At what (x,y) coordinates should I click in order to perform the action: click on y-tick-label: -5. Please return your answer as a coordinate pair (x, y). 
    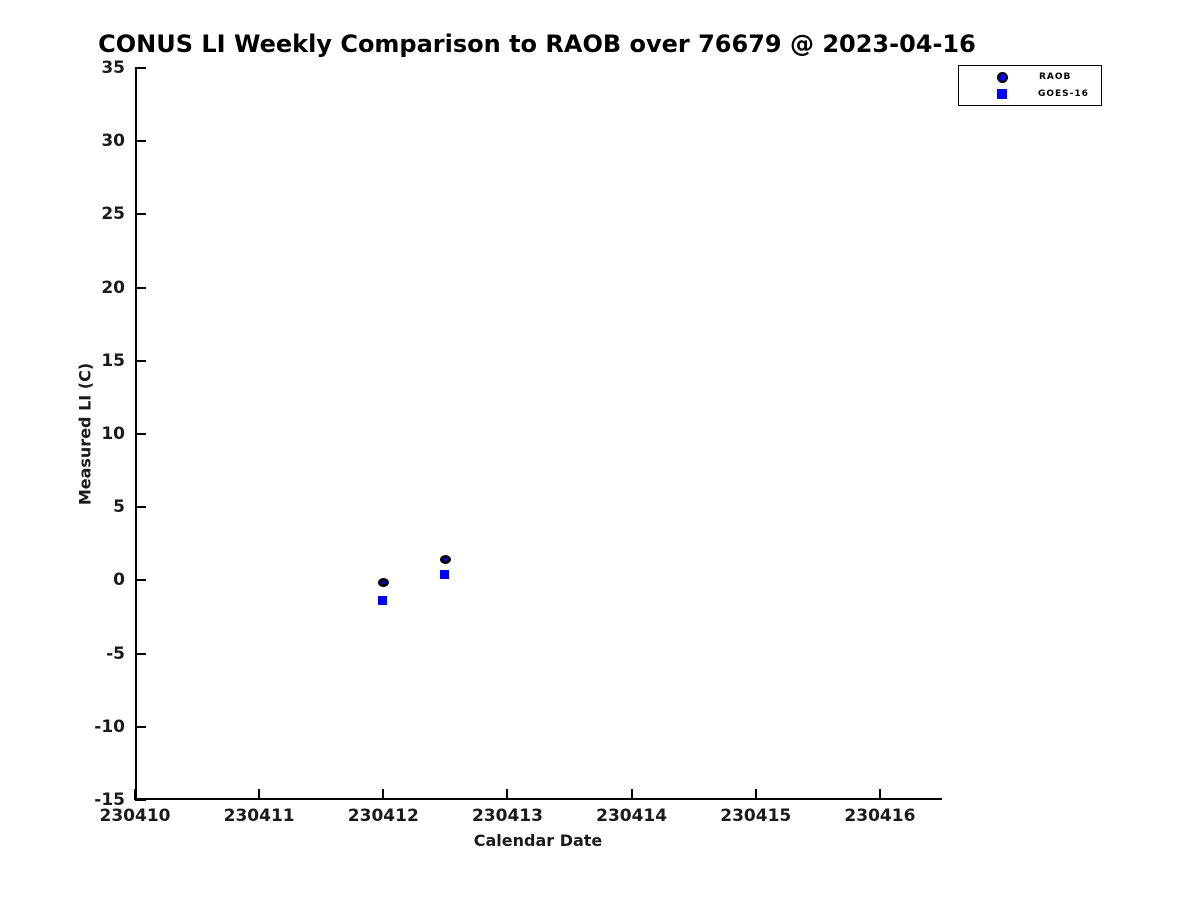
    Looking at the image, I should click on (115, 653).